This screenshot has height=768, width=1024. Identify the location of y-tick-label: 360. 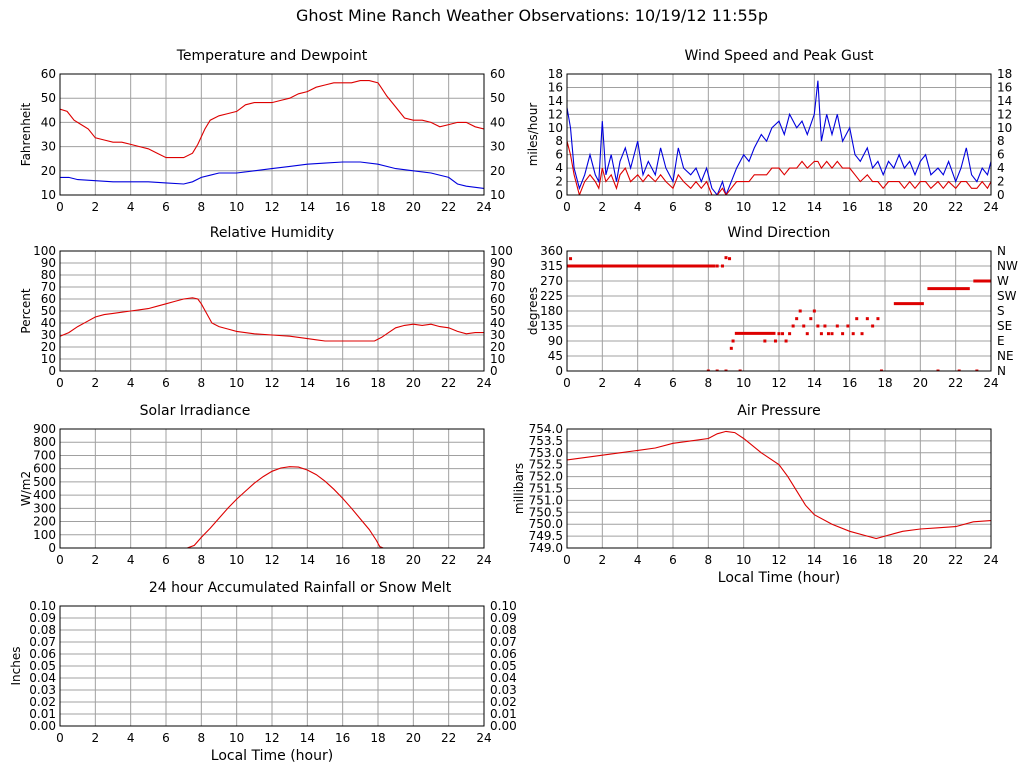
(551, 251).